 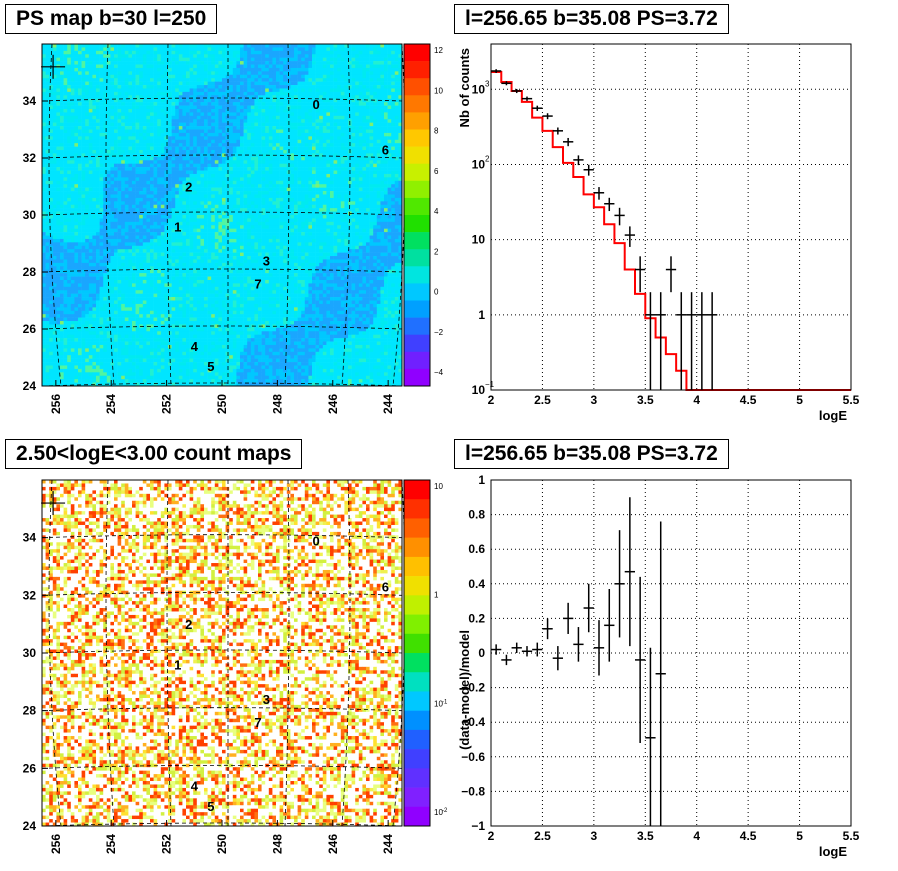 I want to click on source-label: 3, so click(x=266, y=261).